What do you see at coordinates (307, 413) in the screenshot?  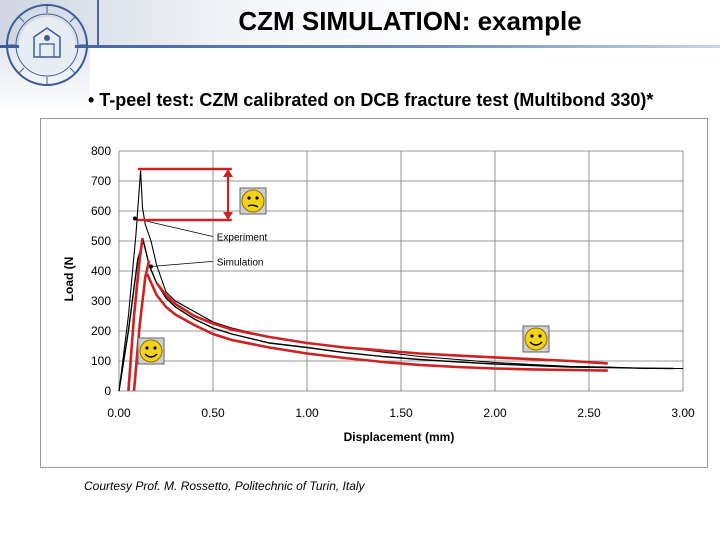 I see `x-tick-label: 1.00` at bounding box center [307, 413].